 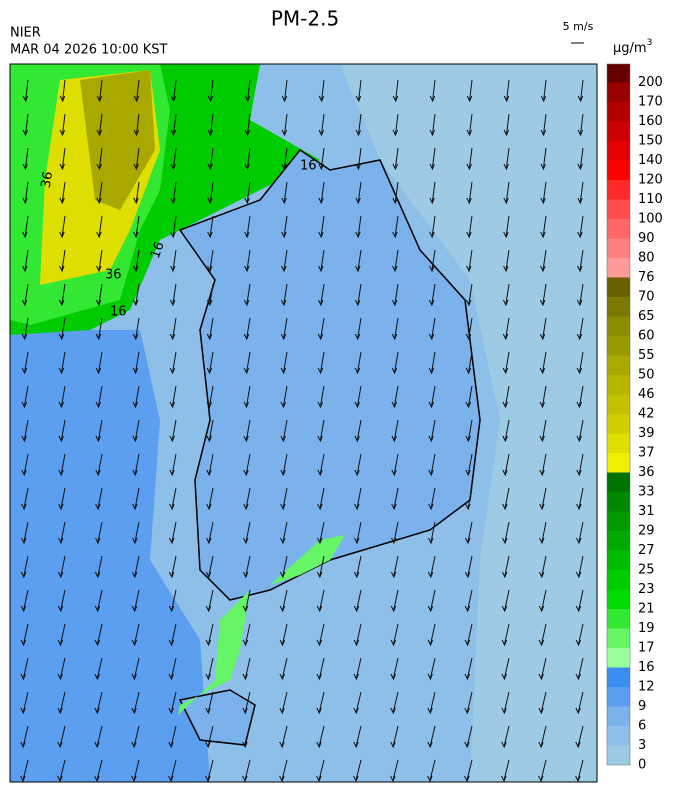 I want to click on colorbar-label: 6, so click(x=642, y=726).